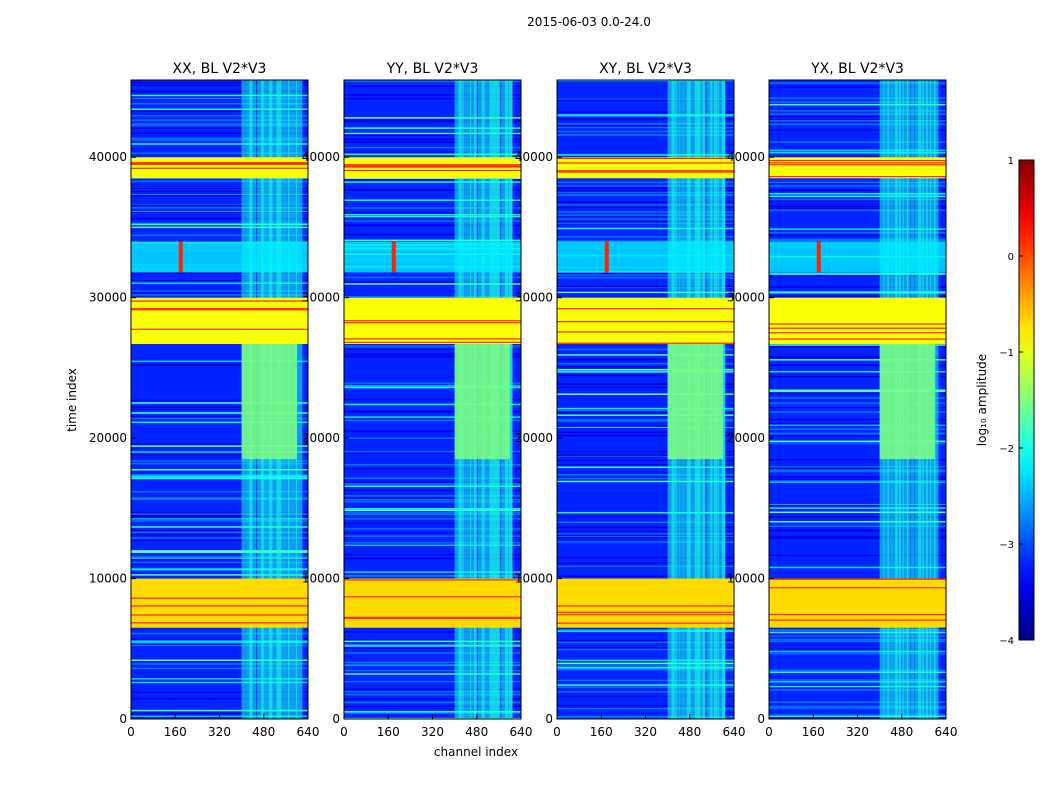  I want to click on y-tick-label: 20000, so click(746, 438).